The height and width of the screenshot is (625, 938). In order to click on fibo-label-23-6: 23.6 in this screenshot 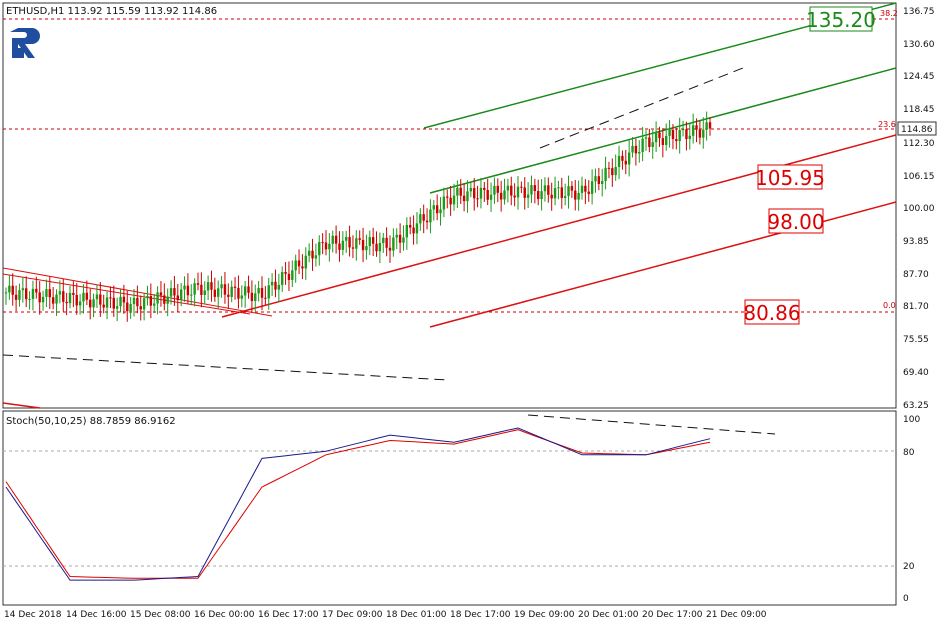, I will do `click(887, 124)`.